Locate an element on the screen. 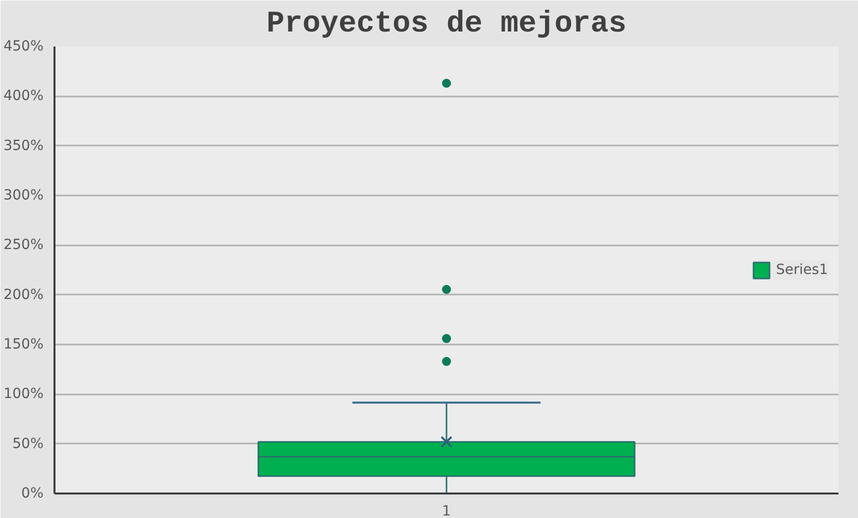 The width and height of the screenshot is (858, 518). y-tick-label: 400% is located at coordinates (23, 96).